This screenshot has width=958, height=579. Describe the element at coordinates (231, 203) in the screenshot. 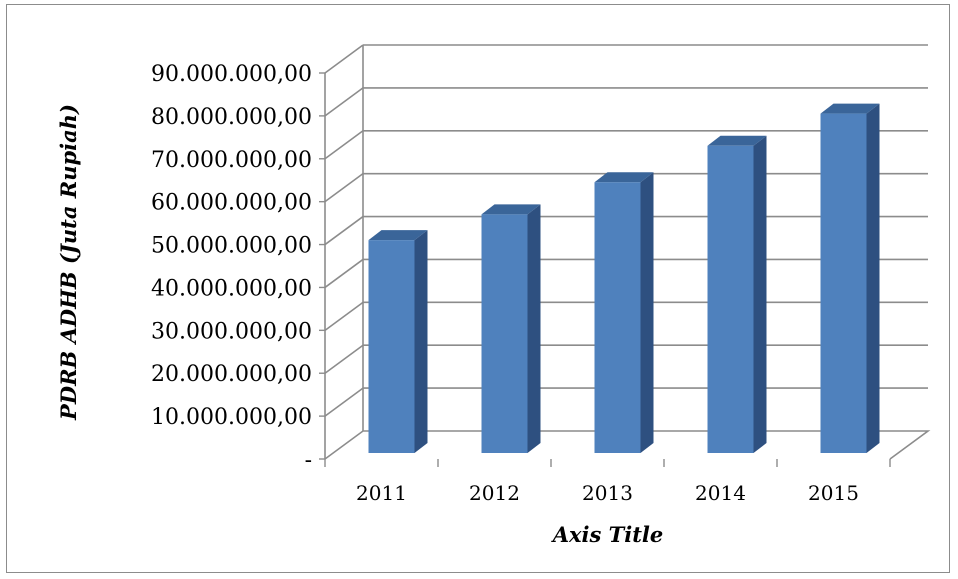

I see `y-tick-label: 60.000.000,00` at that location.